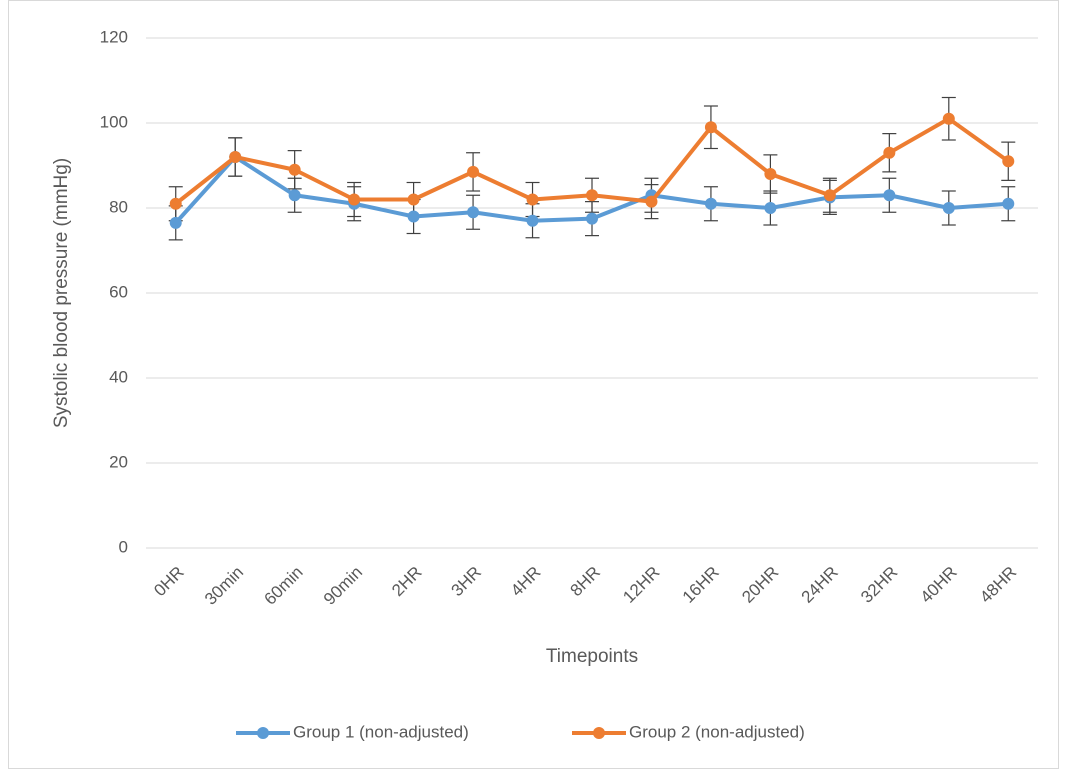 The width and height of the screenshot is (1067, 778). What do you see at coordinates (118, 206) in the screenshot?
I see `y-tick-label: 80` at bounding box center [118, 206].